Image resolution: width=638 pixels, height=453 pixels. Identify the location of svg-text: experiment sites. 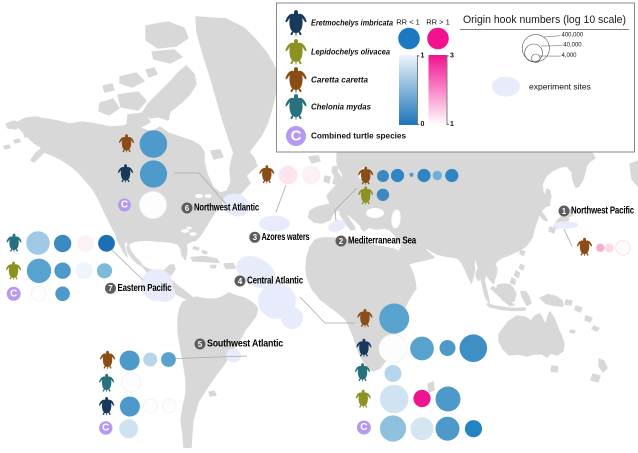
(560, 87).